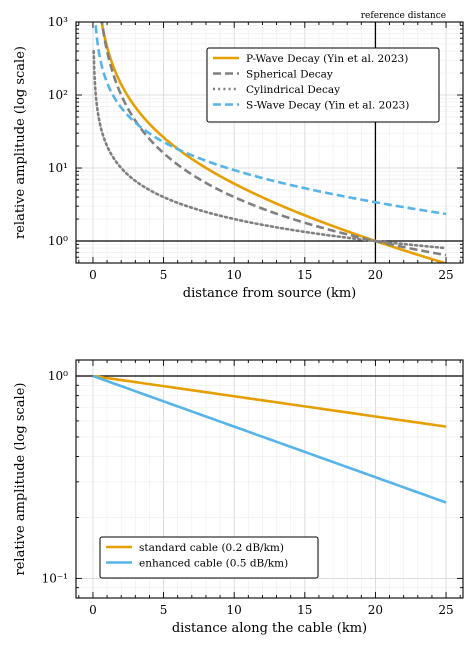 The image size is (476, 657). I want to click on y-tick-label: 10⁻¹, so click(55, 578).